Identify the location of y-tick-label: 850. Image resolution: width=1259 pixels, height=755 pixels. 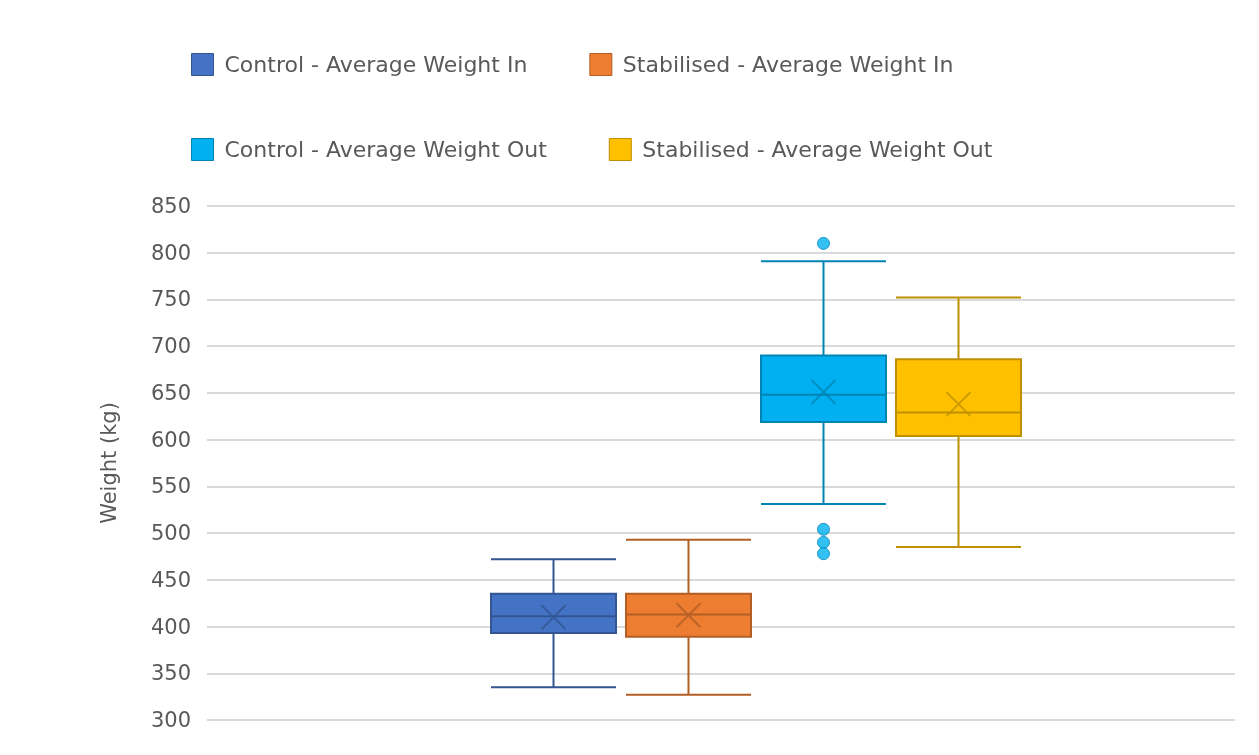
(170, 206).